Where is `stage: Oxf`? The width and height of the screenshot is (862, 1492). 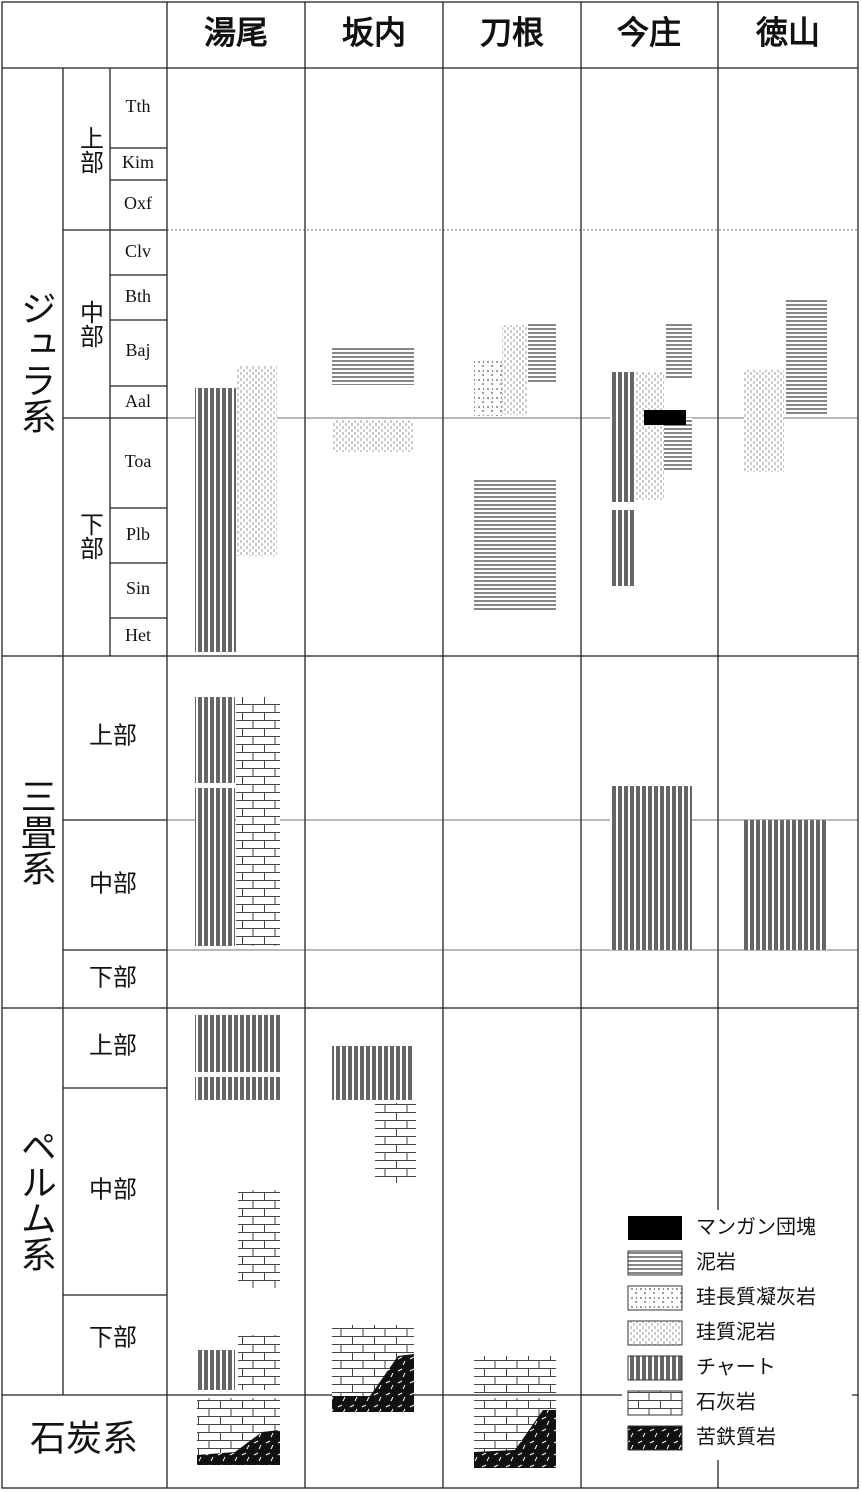
stage: Oxf is located at coordinates (138, 203).